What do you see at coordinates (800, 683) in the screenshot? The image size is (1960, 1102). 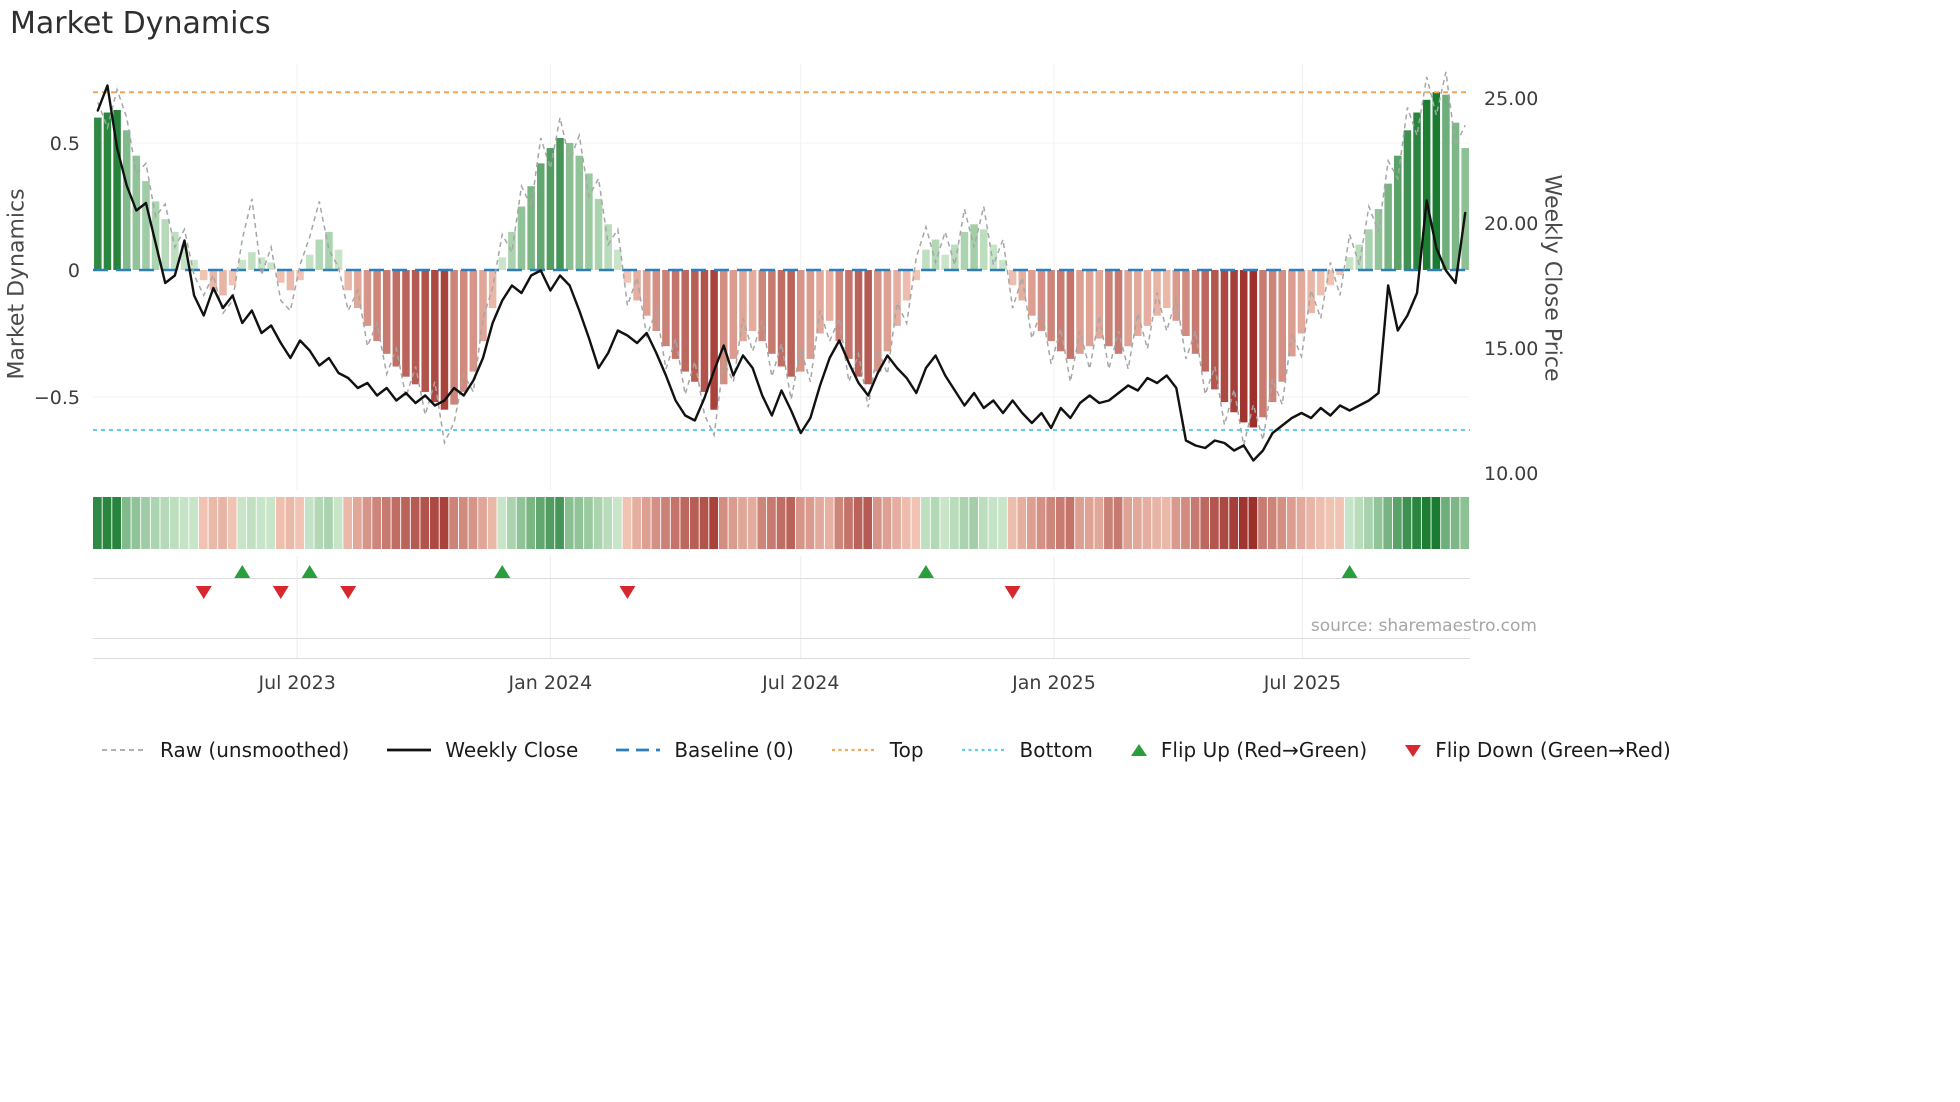 I see `x-tick-label: Jul 2024` at bounding box center [800, 683].